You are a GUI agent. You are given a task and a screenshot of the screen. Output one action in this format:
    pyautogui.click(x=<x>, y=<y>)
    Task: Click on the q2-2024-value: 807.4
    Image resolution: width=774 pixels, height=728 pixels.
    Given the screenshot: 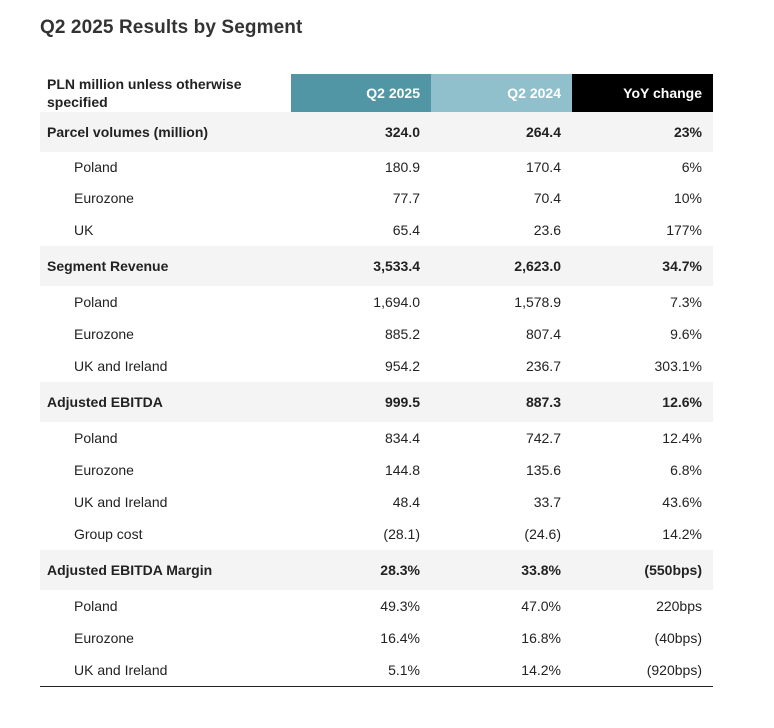 What is the action you would take?
    pyautogui.click(x=501, y=334)
    